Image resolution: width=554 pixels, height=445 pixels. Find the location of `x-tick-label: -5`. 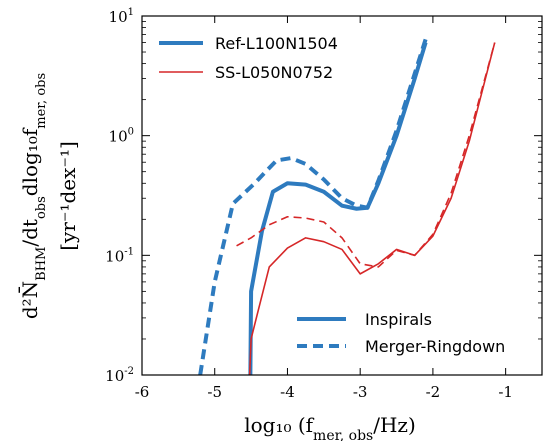

x-tick-label: -5 is located at coordinates (214, 392).